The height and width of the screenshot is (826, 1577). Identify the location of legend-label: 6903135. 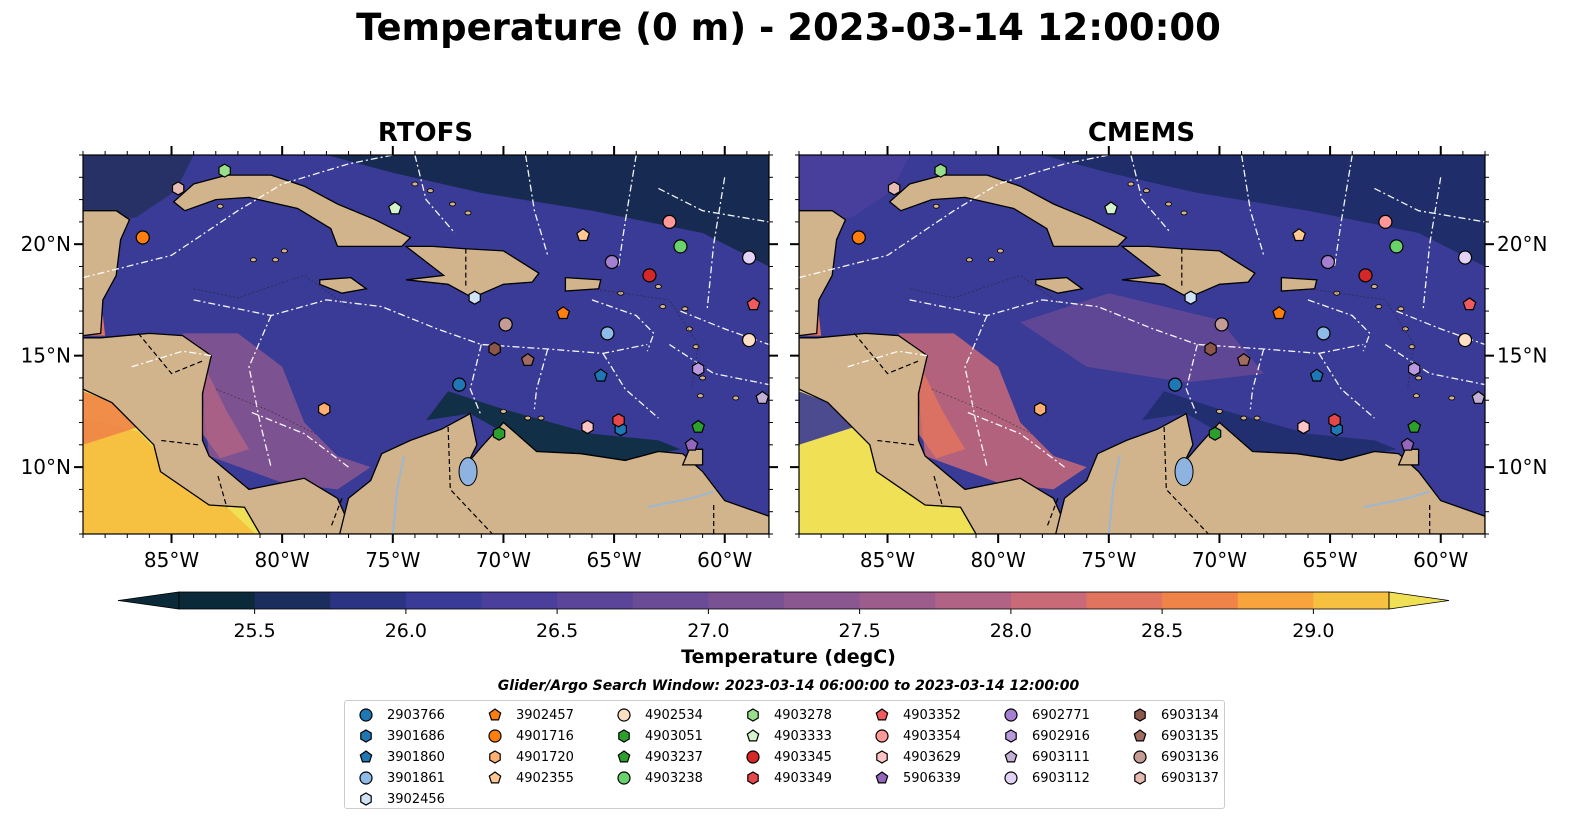
(1190, 736).